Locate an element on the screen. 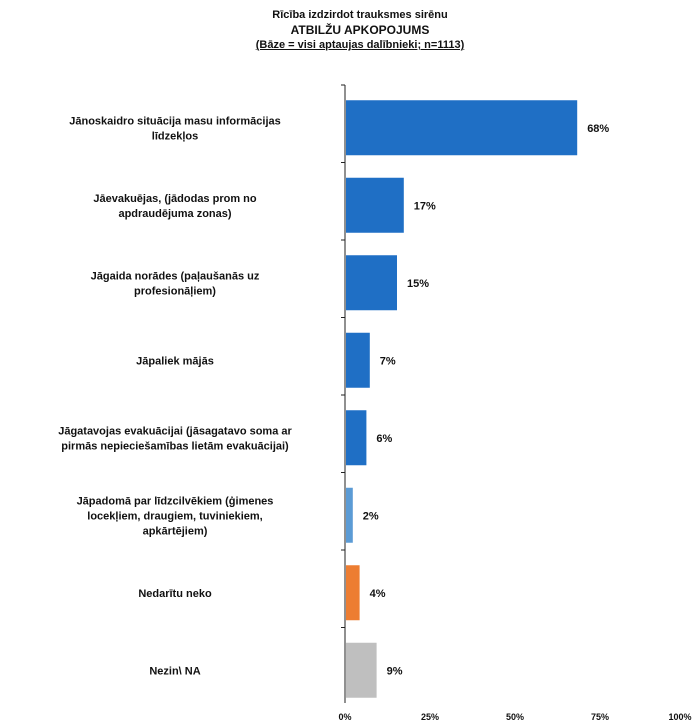 This screenshot has width=694, height=725. data-label: 4% is located at coordinates (378, 594).